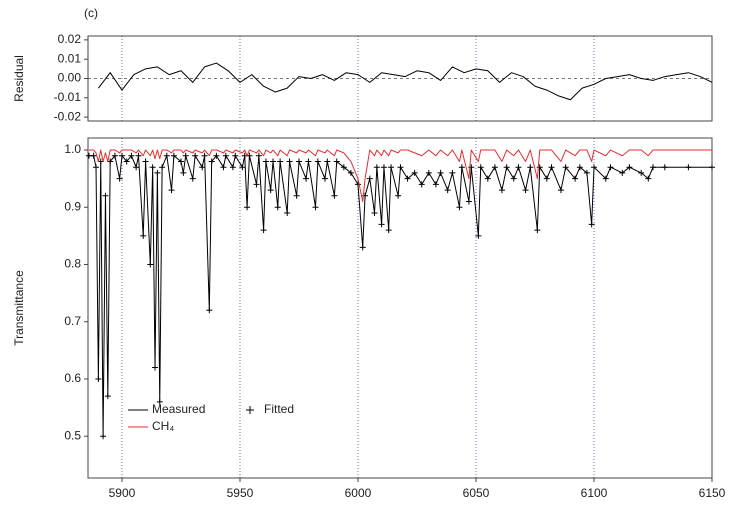 Image resolution: width=734 pixels, height=506 pixels. Describe the element at coordinates (19, 308) in the screenshot. I see `y-axis-label: Transmittance` at that location.